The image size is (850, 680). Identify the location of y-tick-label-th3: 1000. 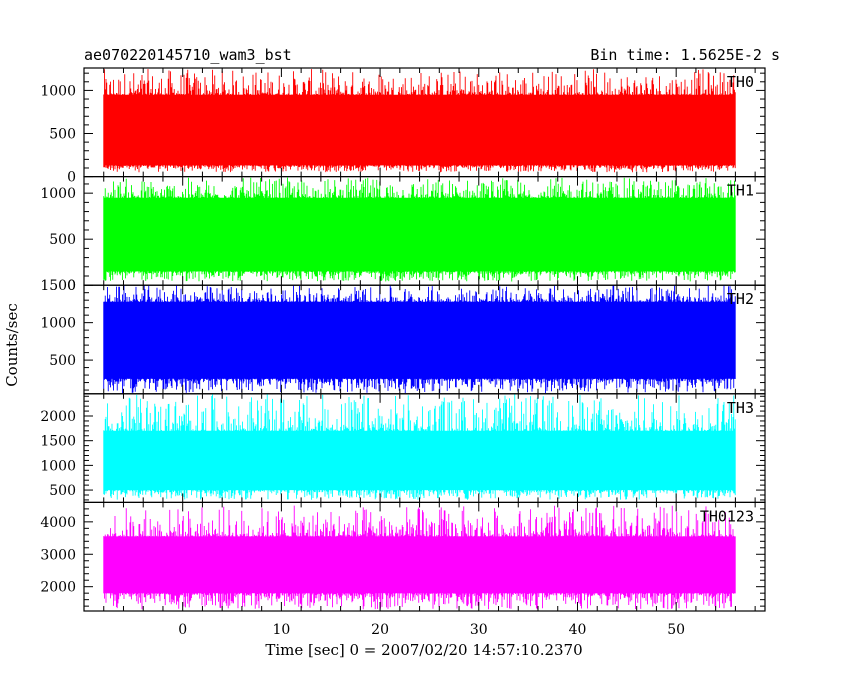
(58, 466).